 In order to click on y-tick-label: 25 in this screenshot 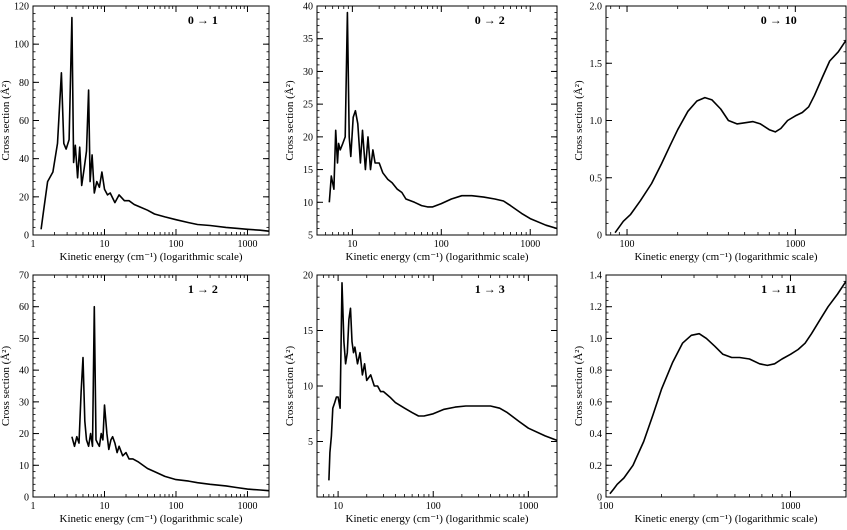, I will do `click(308, 105)`.